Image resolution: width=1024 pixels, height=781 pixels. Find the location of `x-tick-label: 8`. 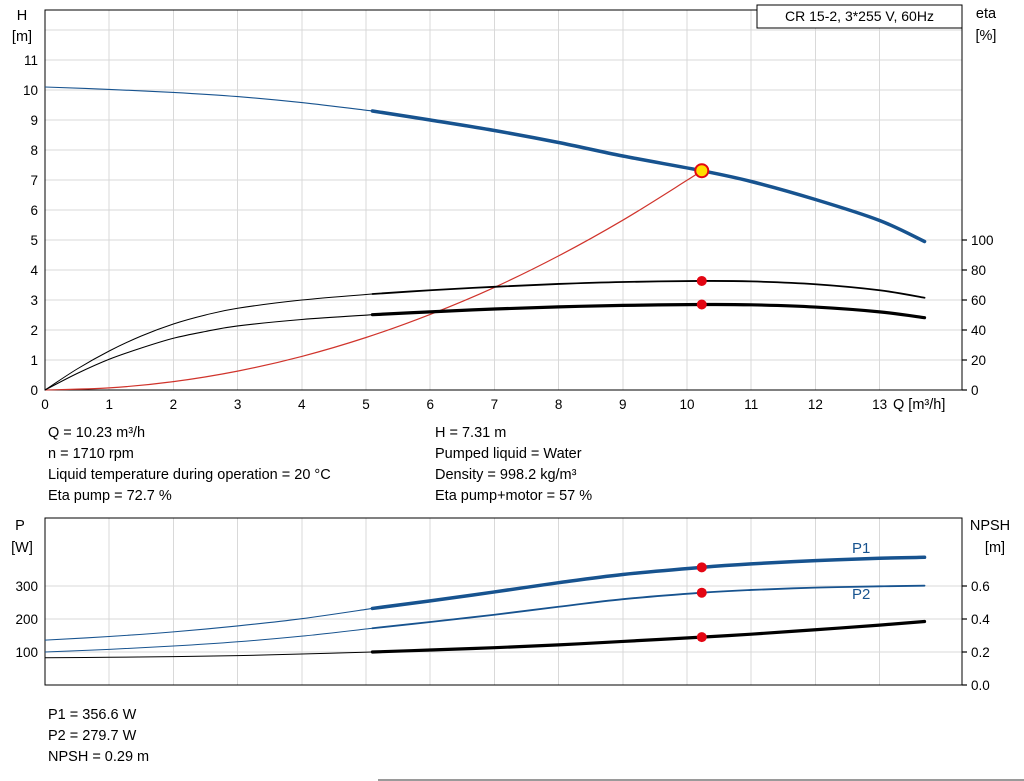

x-tick-label: 8 is located at coordinates (559, 404).